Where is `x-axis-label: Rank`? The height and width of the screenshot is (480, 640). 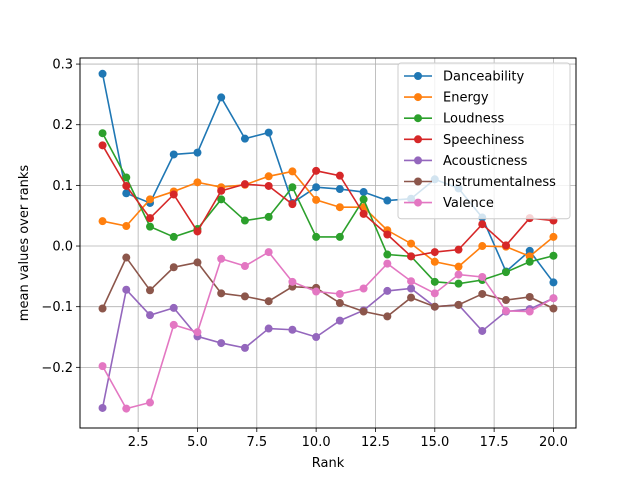
x-axis-label: Rank is located at coordinates (328, 463).